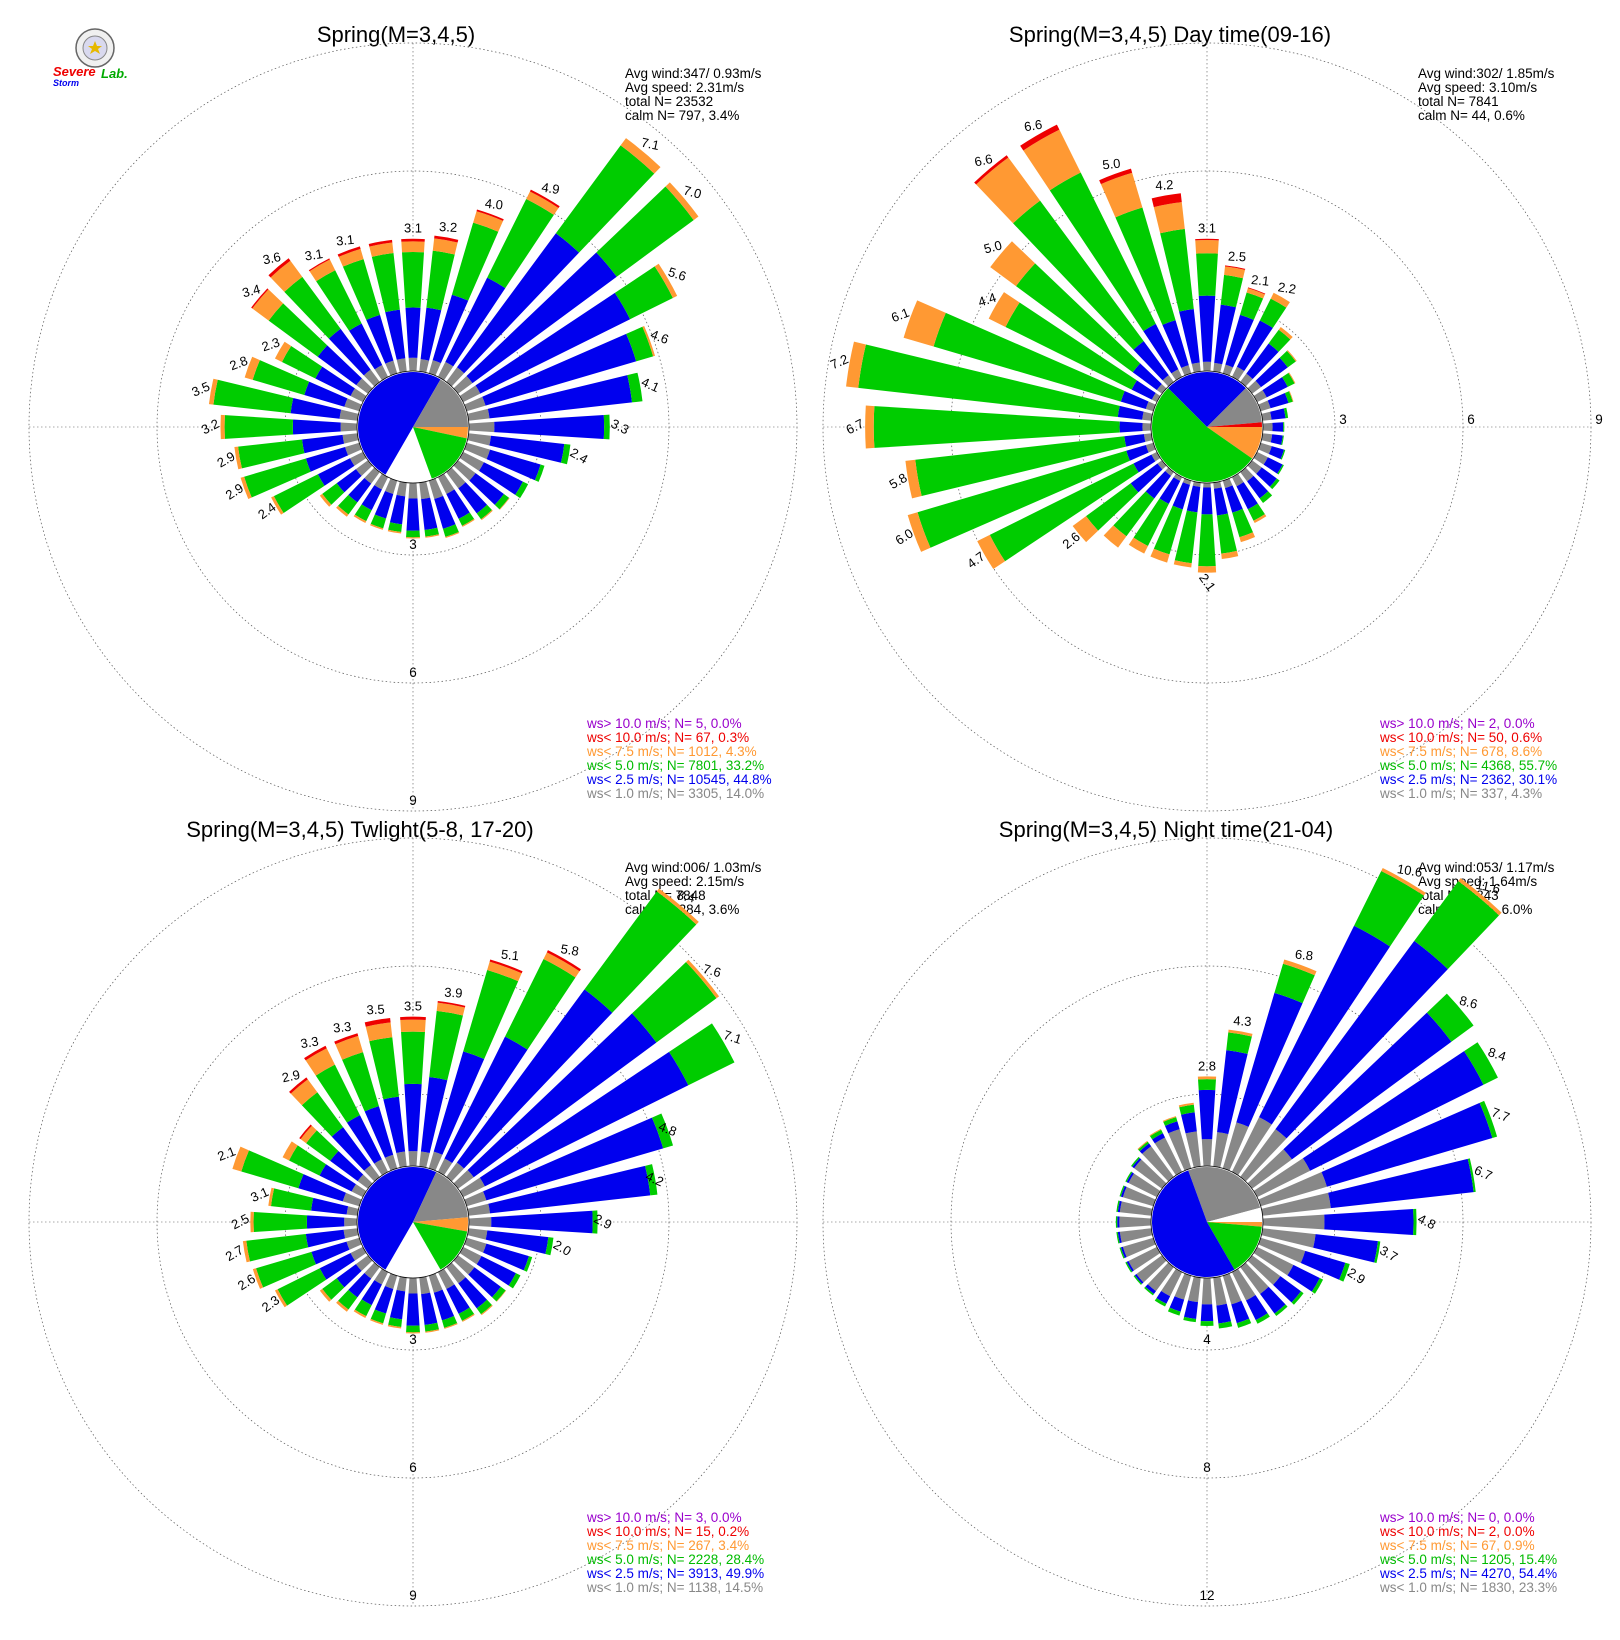 The height and width of the screenshot is (1640, 1620). I want to click on calm-wedge-gray, so click(440, 1197).